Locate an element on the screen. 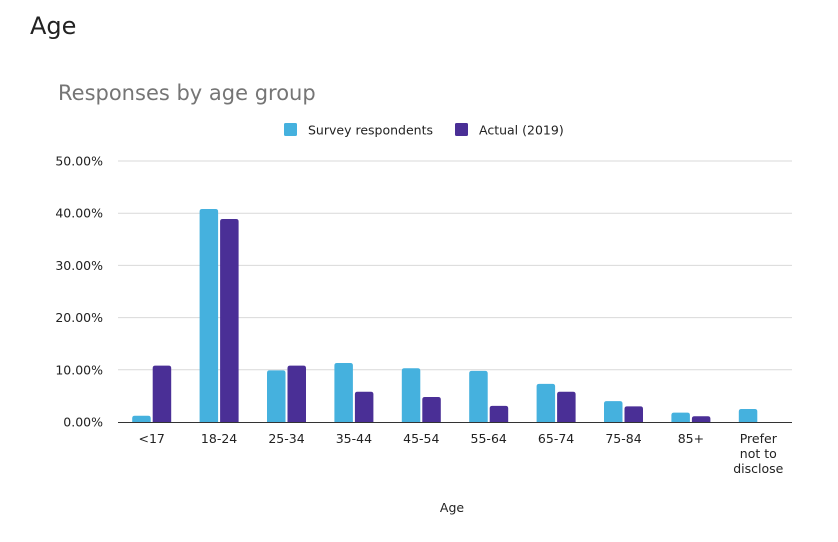  legend-label: Survey respondents is located at coordinates (370, 130).